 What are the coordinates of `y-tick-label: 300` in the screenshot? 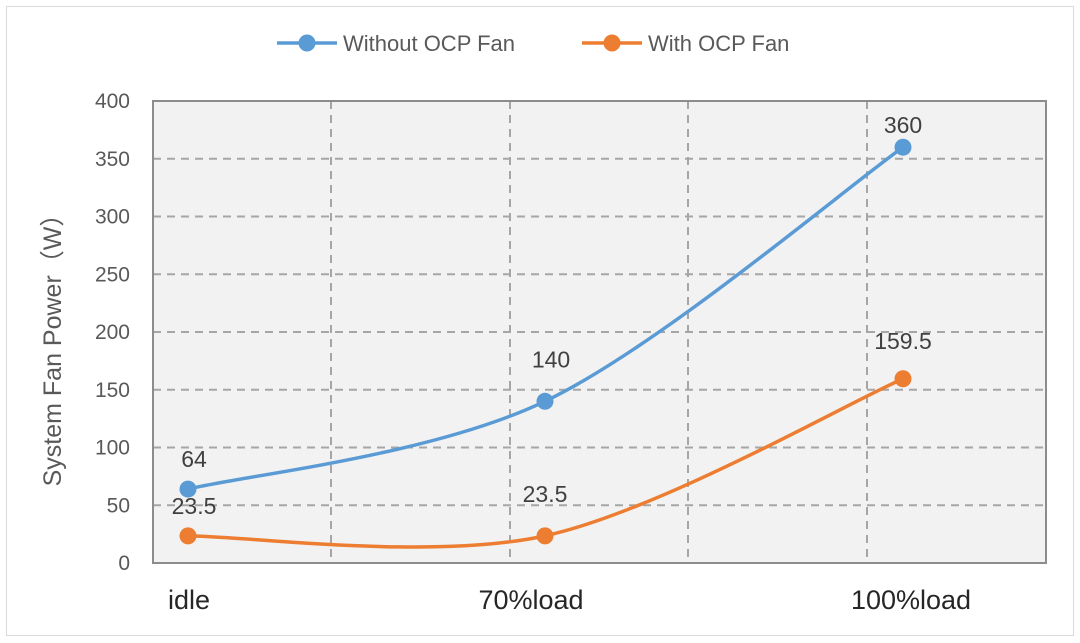 It's located at (112, 217).